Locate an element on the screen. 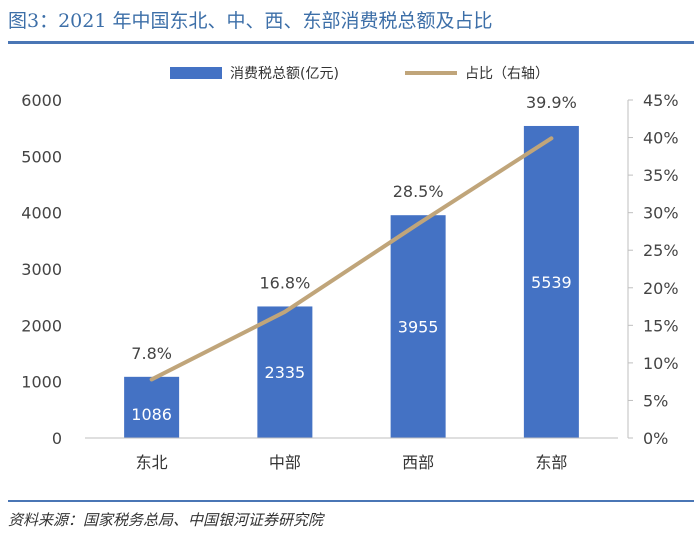 The image size is (700, 538). source-rule is located at coordinates (351, 501).